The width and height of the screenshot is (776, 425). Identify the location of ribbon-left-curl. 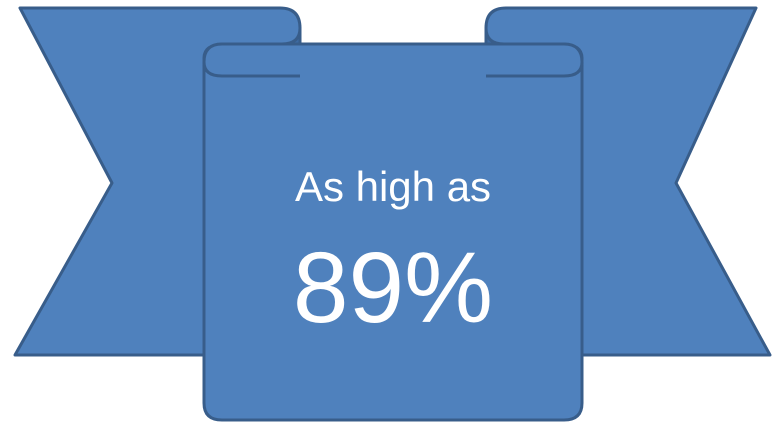
(251, 69).